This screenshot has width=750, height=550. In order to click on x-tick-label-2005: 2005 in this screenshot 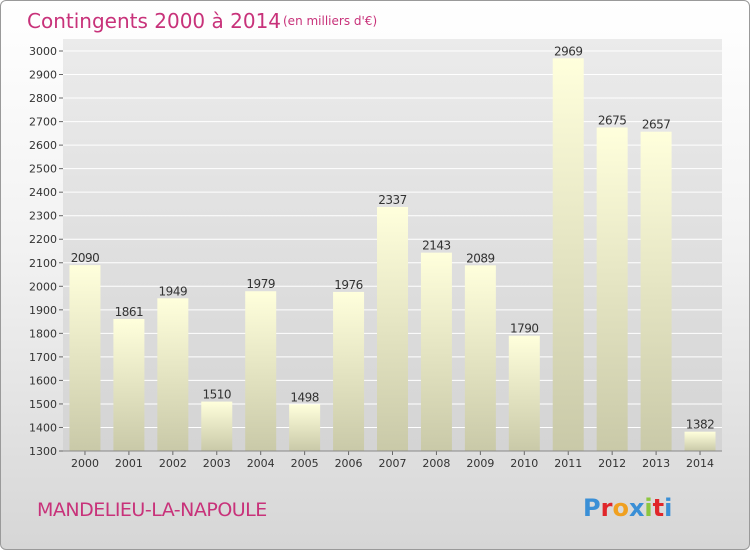, I will do `click(305, 463)`.